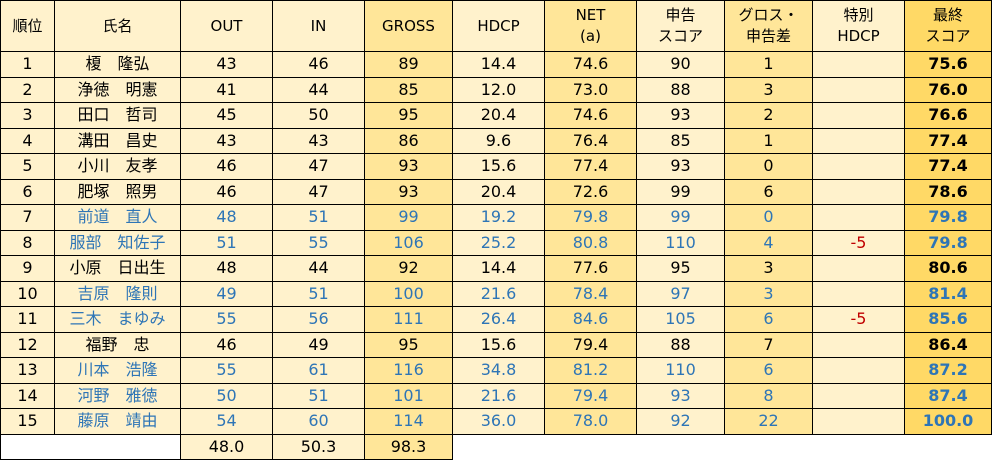  What do you see at coordinates (27, 268) in the screenshot?
I see `cell-rank: 9` at bounding box center [27, 268].